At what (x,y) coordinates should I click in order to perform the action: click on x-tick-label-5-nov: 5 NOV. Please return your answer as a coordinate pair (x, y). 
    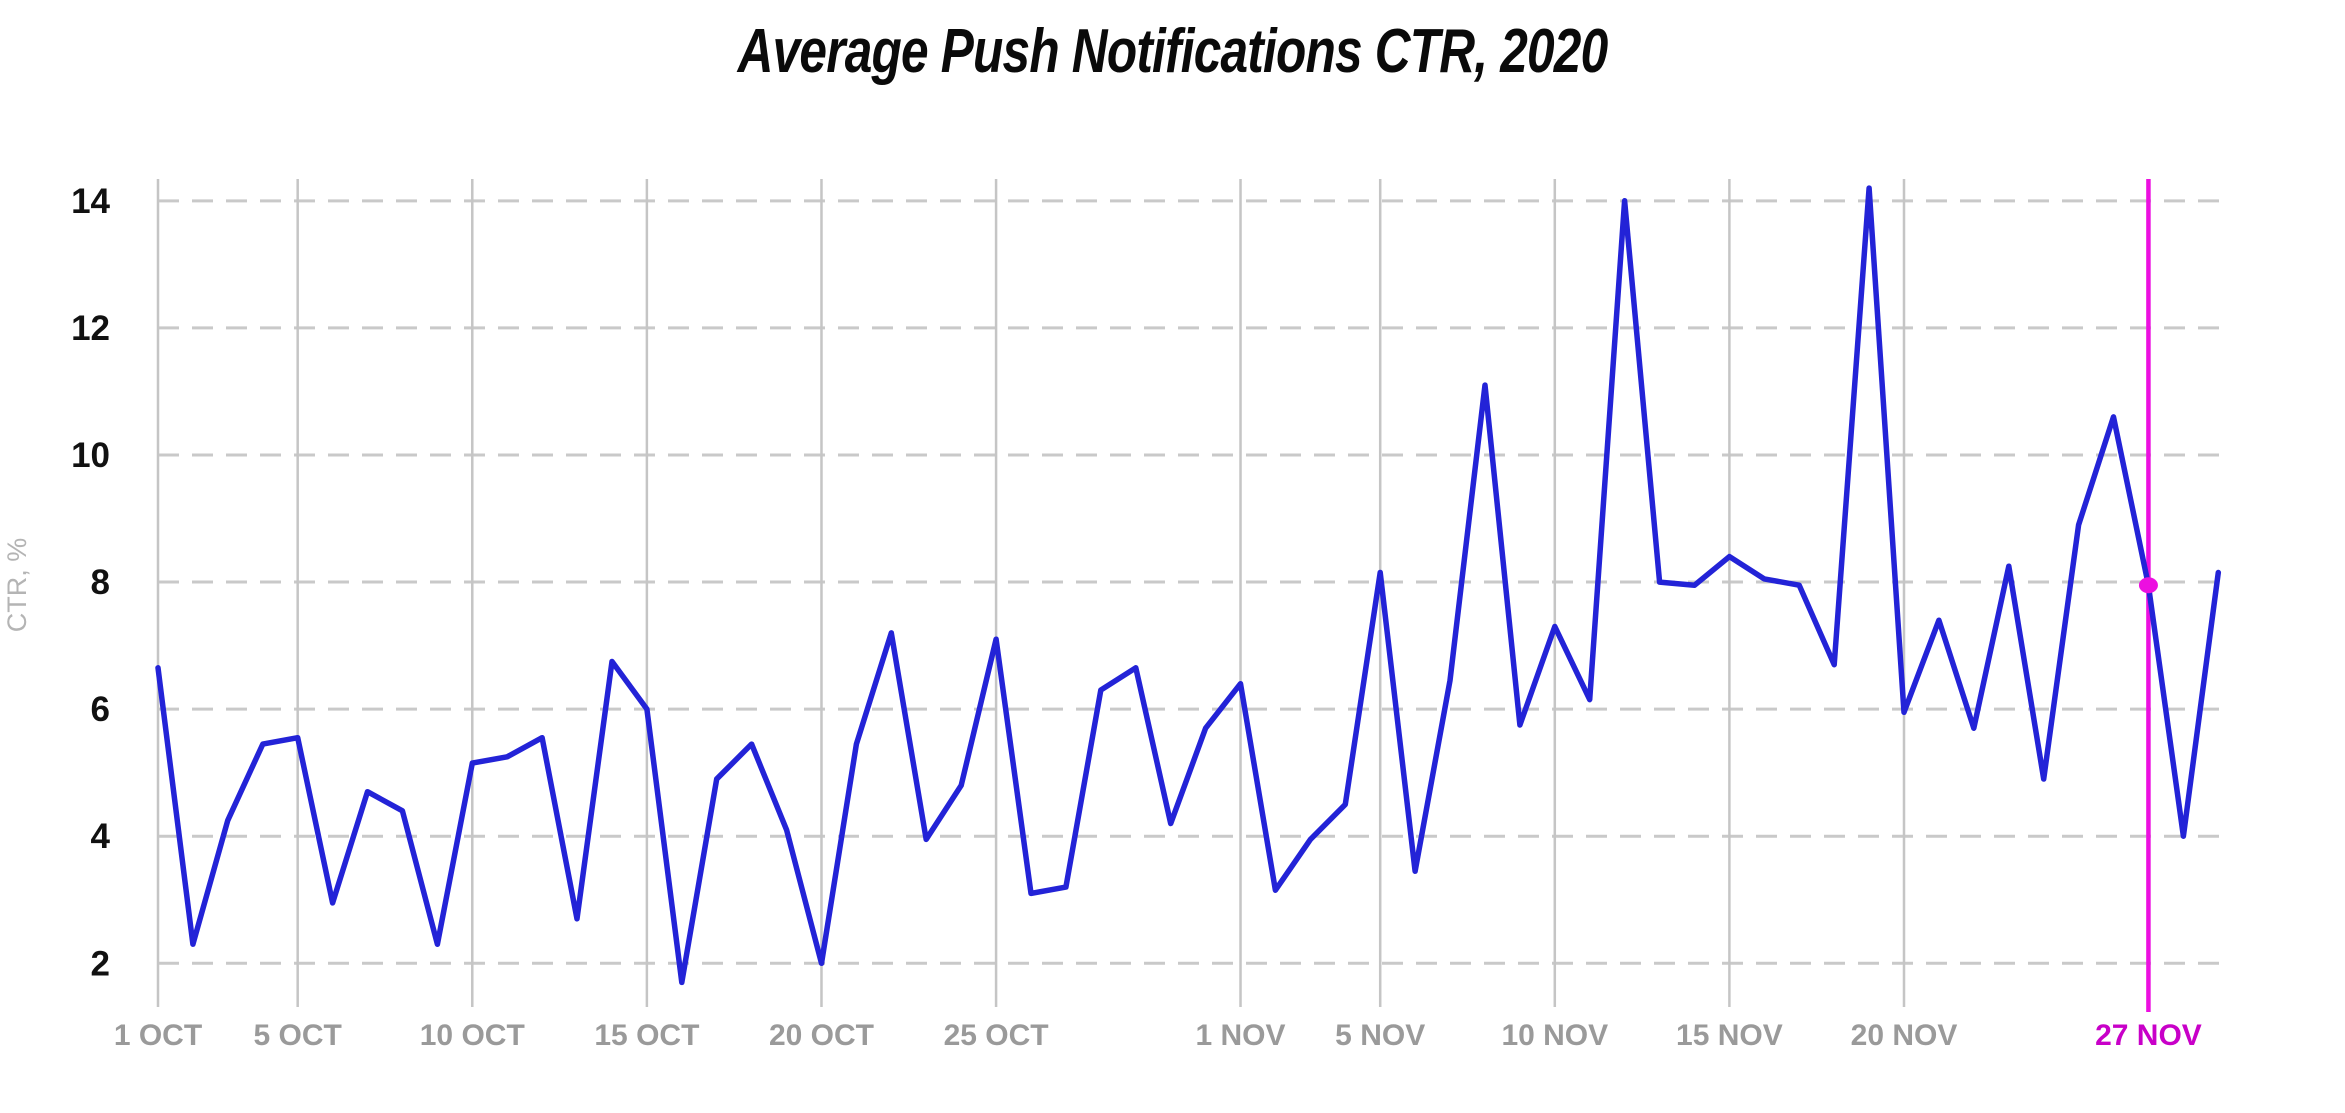
    Looking at the image, I should click on (1380, 1035).